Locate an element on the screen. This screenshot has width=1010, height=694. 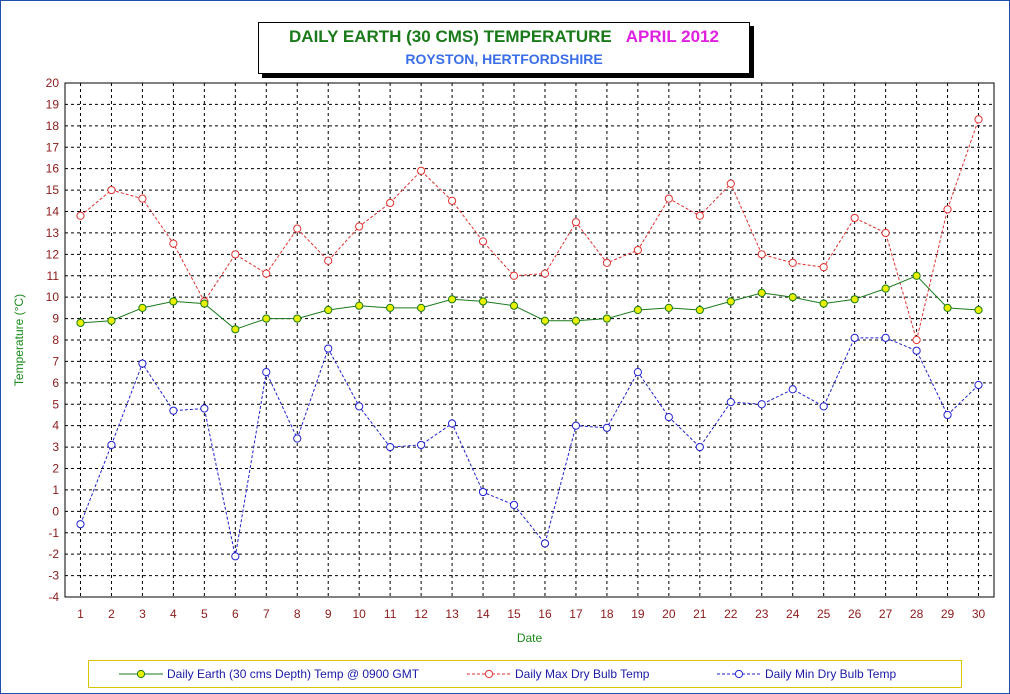
x-axis-label: Date is located at coordinates (530, 638).